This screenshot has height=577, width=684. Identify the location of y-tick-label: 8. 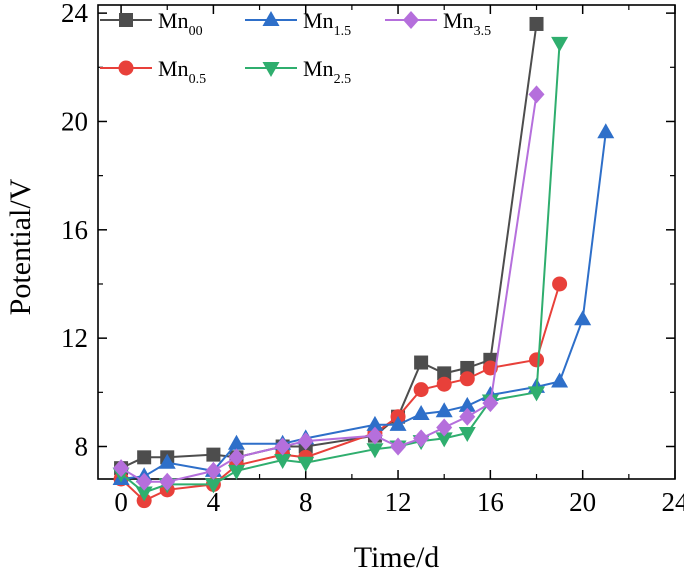
(82, 446).